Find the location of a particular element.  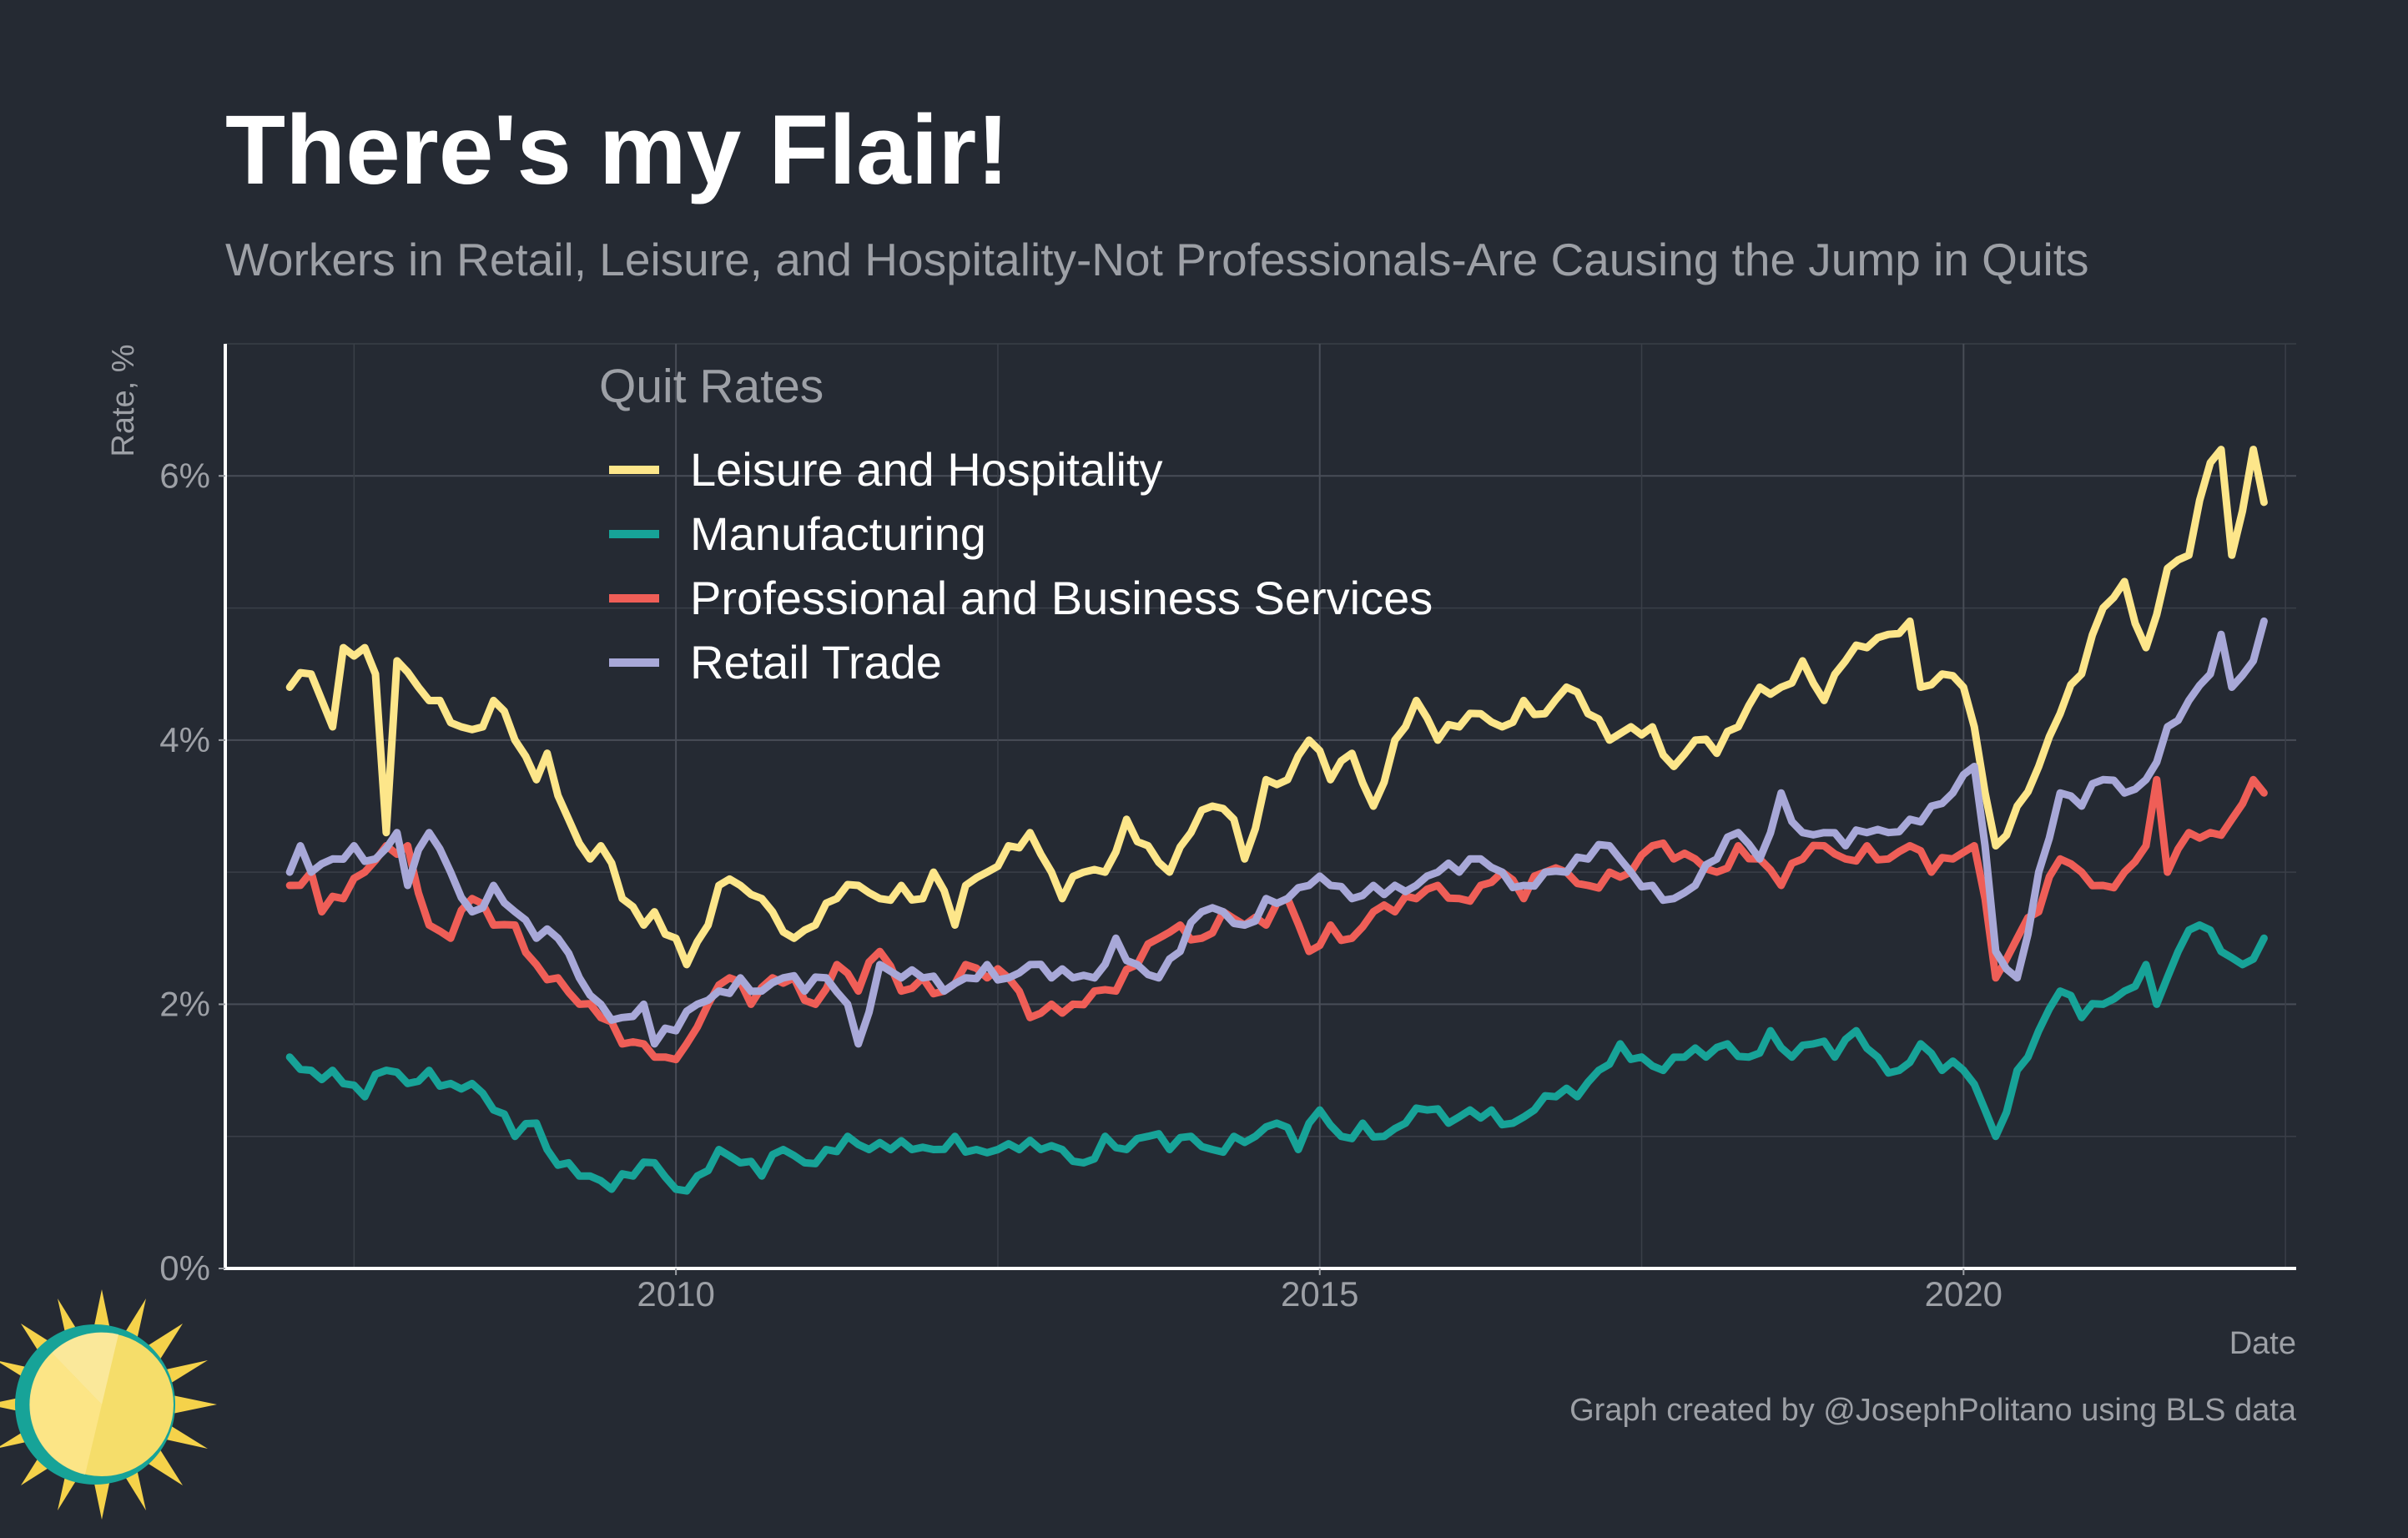

legend-label: Leisure and Hospitality is located at coordinates (926, 469).